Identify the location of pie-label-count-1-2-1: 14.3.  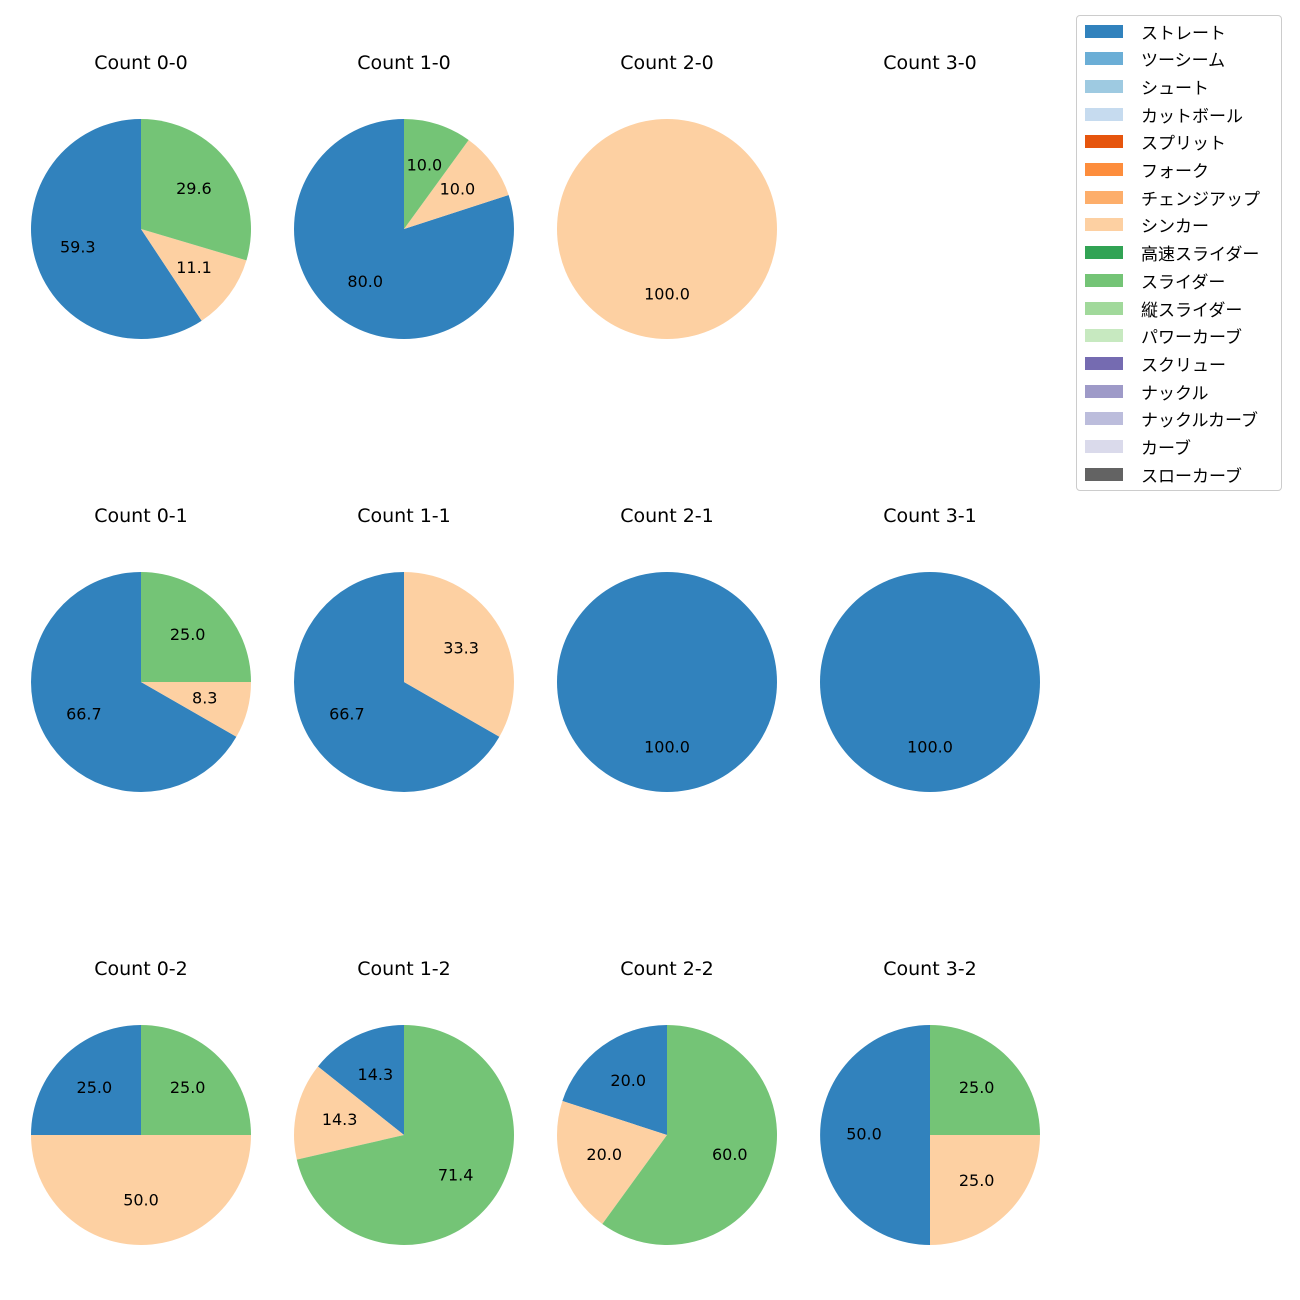
(340, 1119).